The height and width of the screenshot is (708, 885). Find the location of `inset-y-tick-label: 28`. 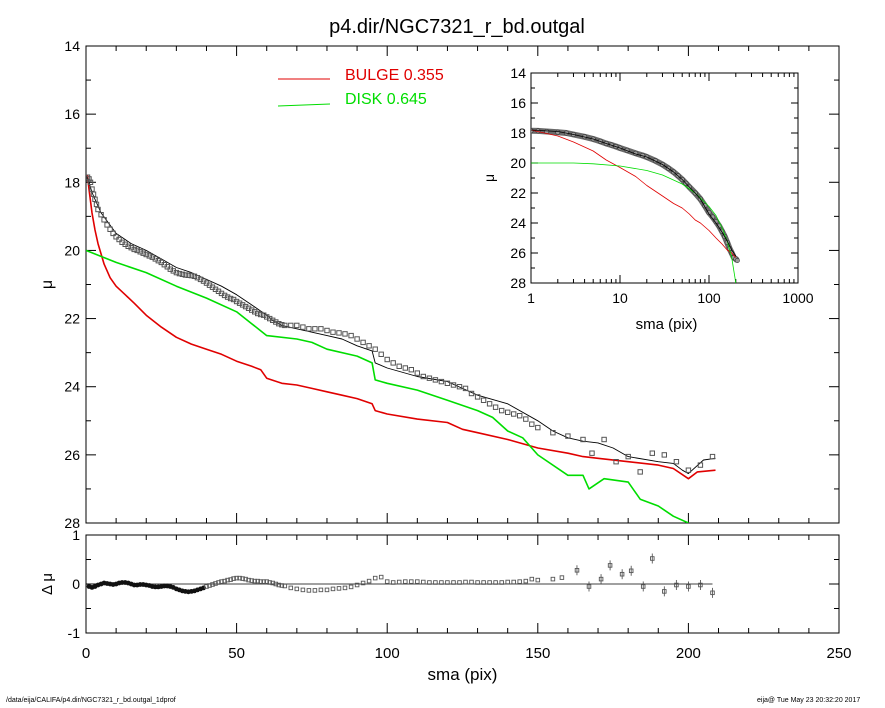

inset-y-tick-label: 28 is located at coordinates (518, 283).